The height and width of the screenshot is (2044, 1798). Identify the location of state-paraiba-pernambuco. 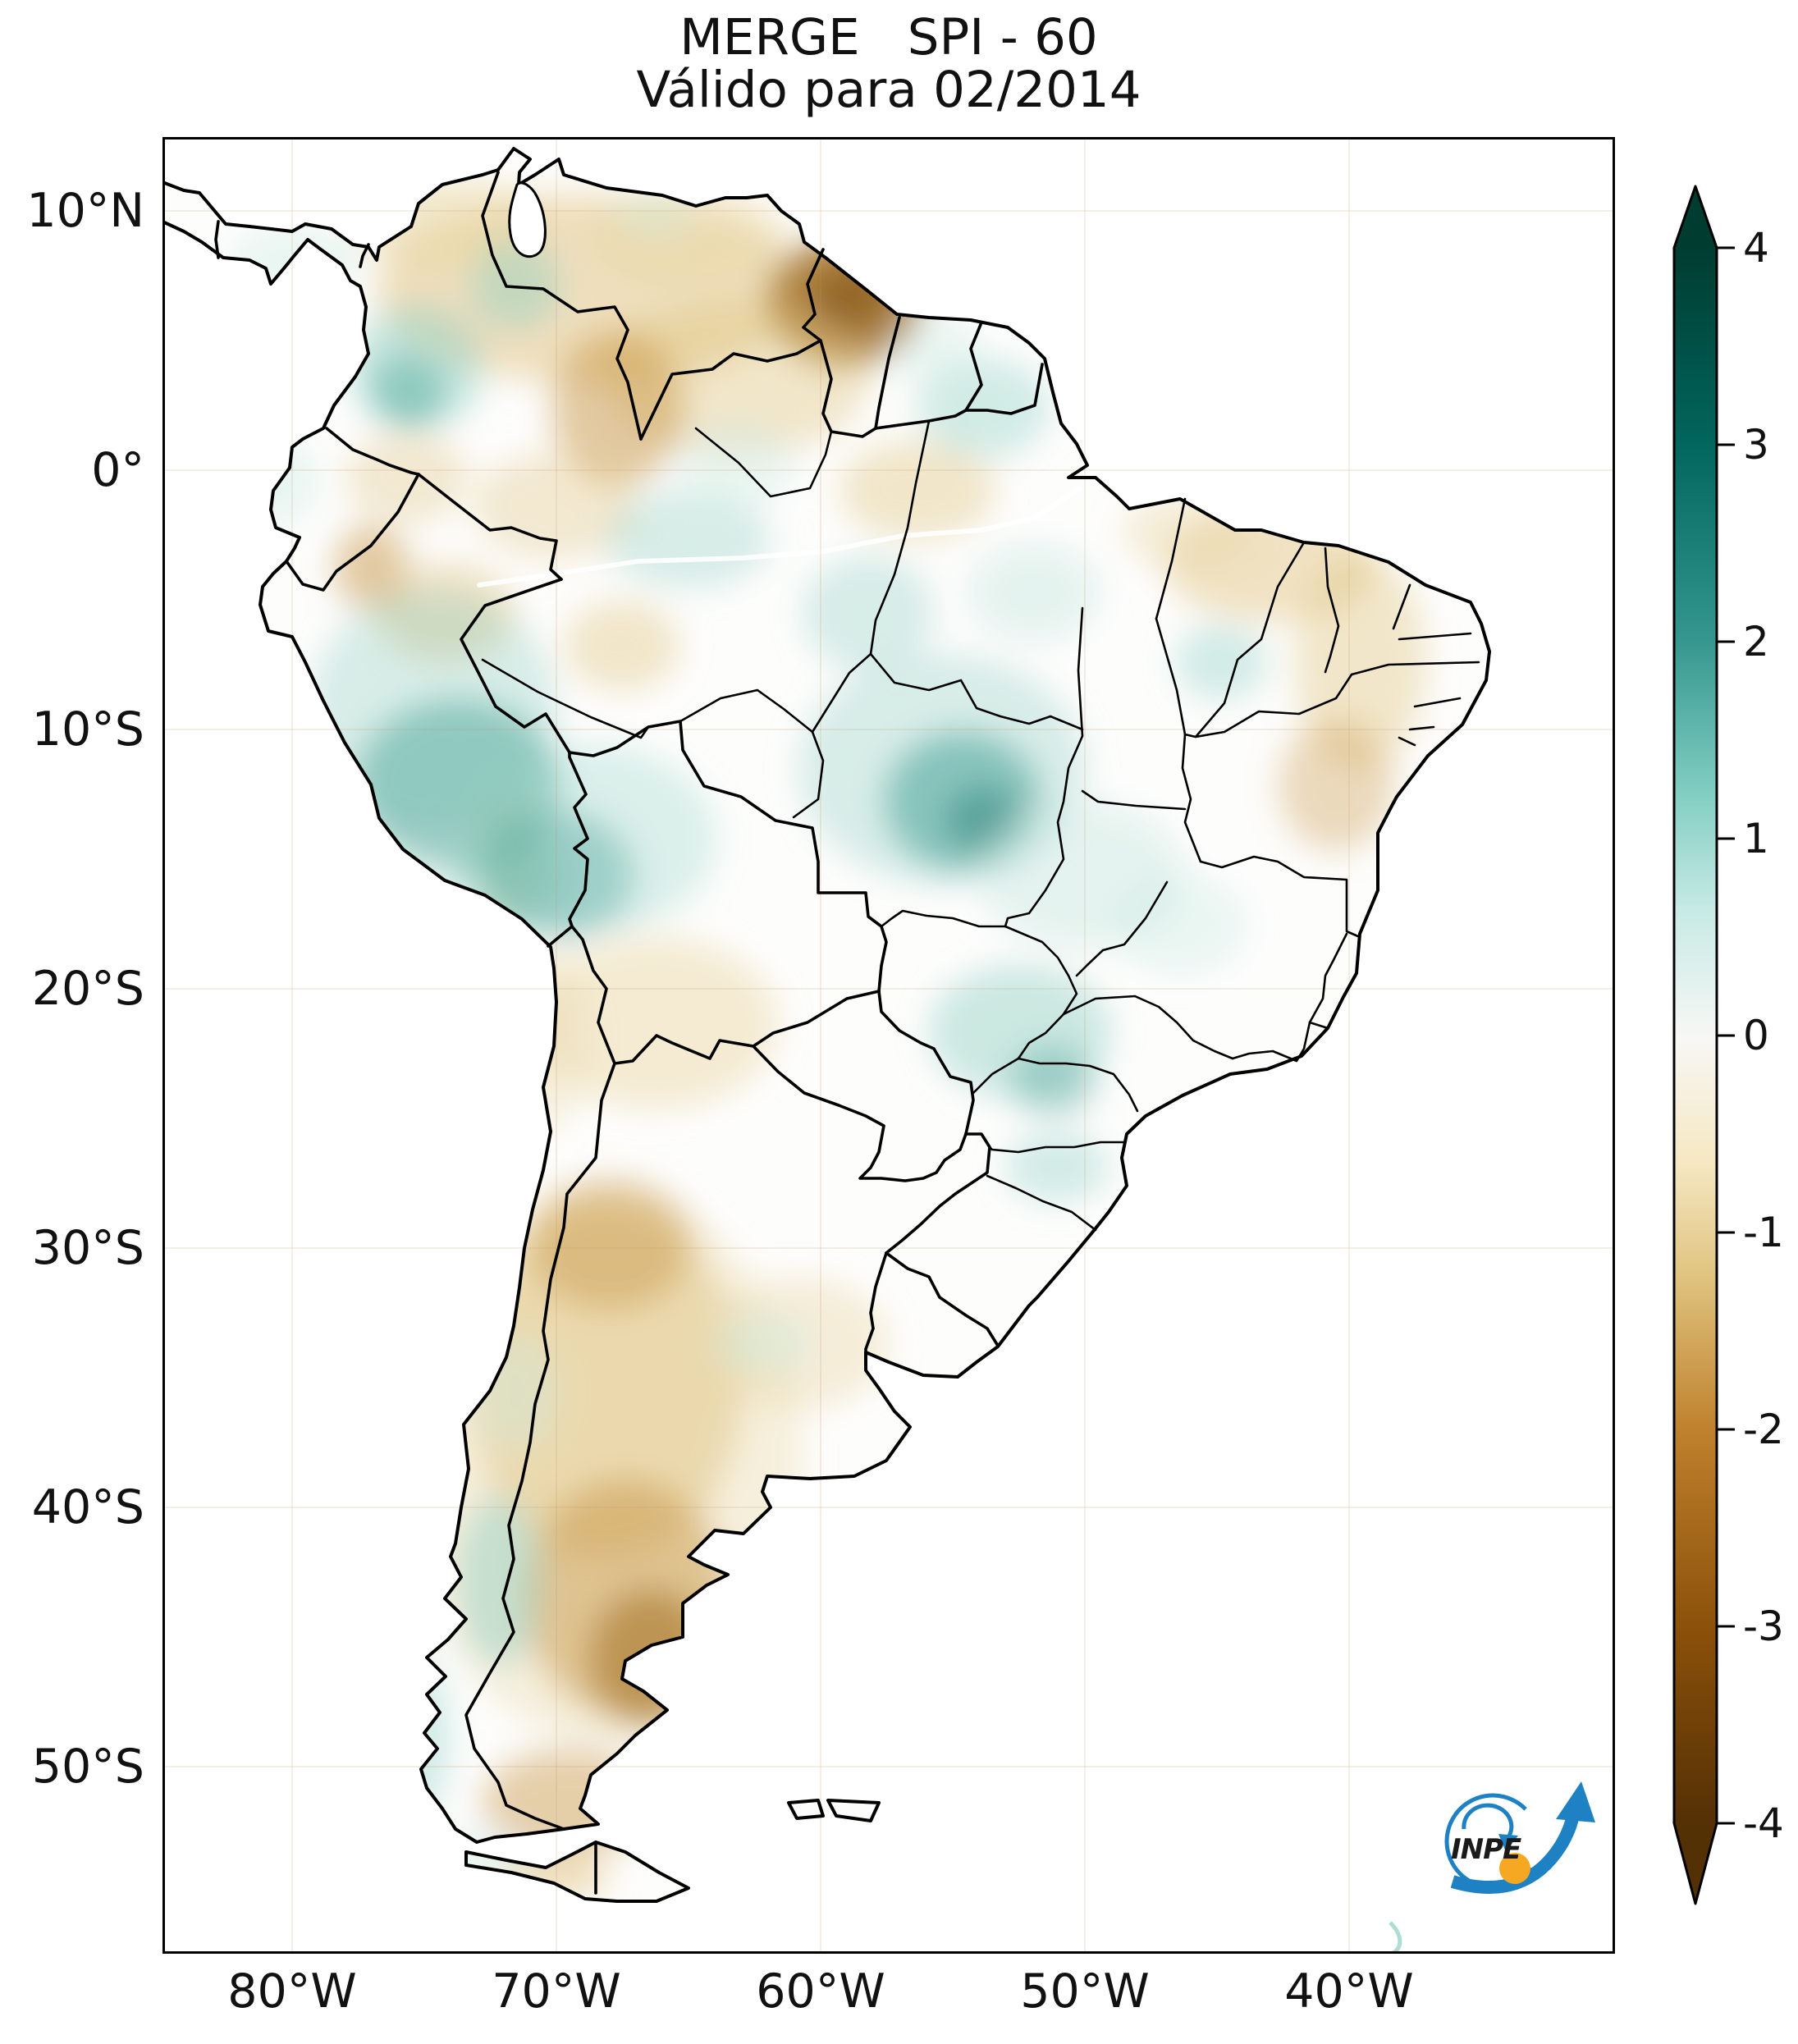
(1415, 668).